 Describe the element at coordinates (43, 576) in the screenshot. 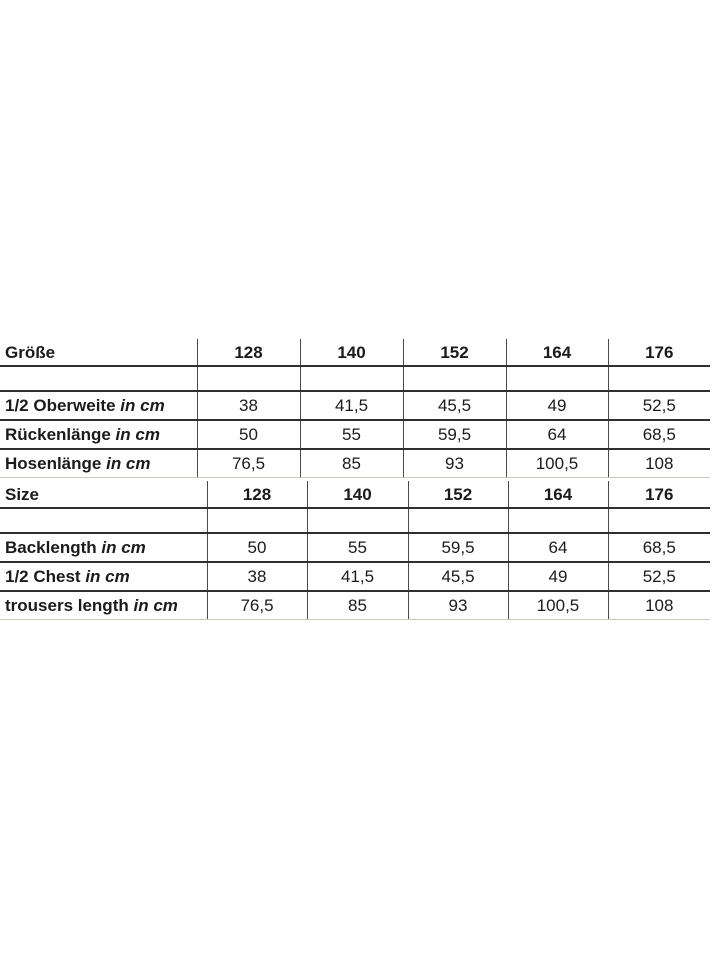

I see `measure-name: 1/2 Chest` at that location.